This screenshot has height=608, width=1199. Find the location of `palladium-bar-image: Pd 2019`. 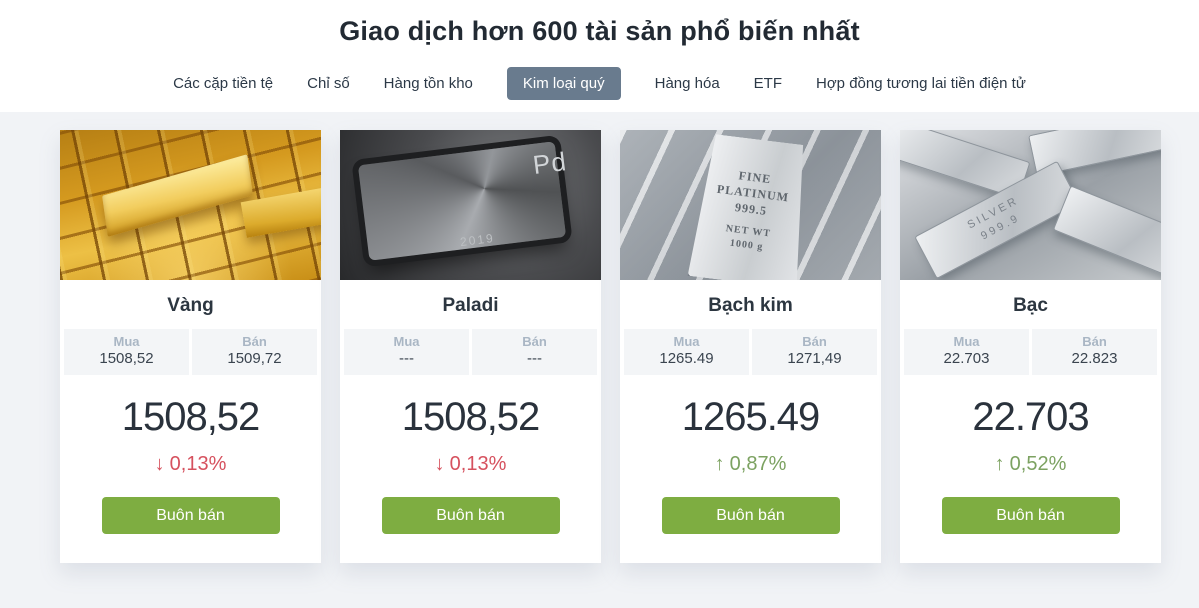

palladium-bar-image: Pd 2019 is located at coordinates (470, 205).